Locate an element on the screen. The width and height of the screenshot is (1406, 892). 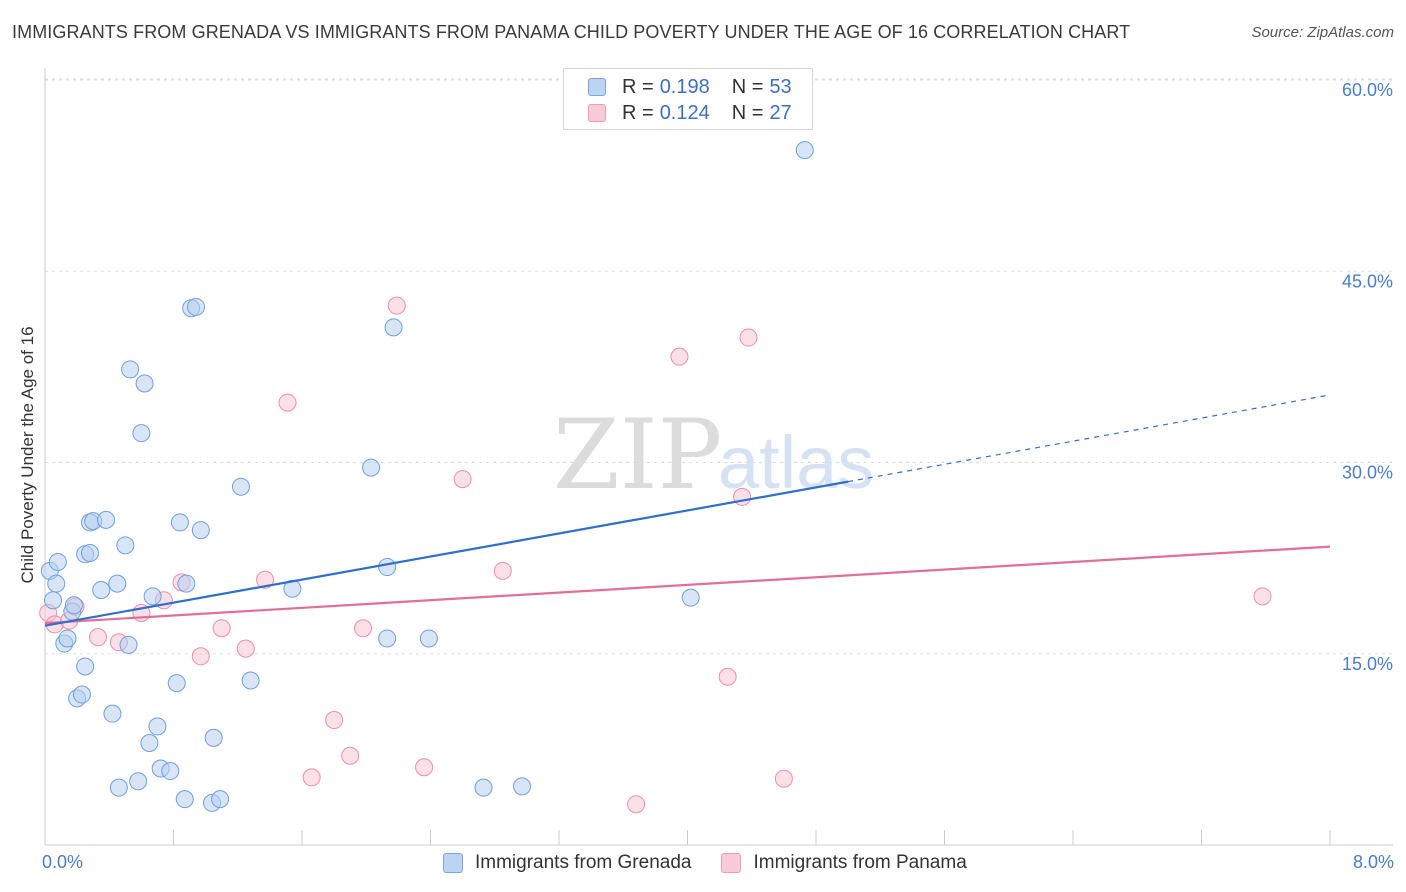
legend-item-grenada: Immigrants from Grenada is located at coordinates (567, 863).